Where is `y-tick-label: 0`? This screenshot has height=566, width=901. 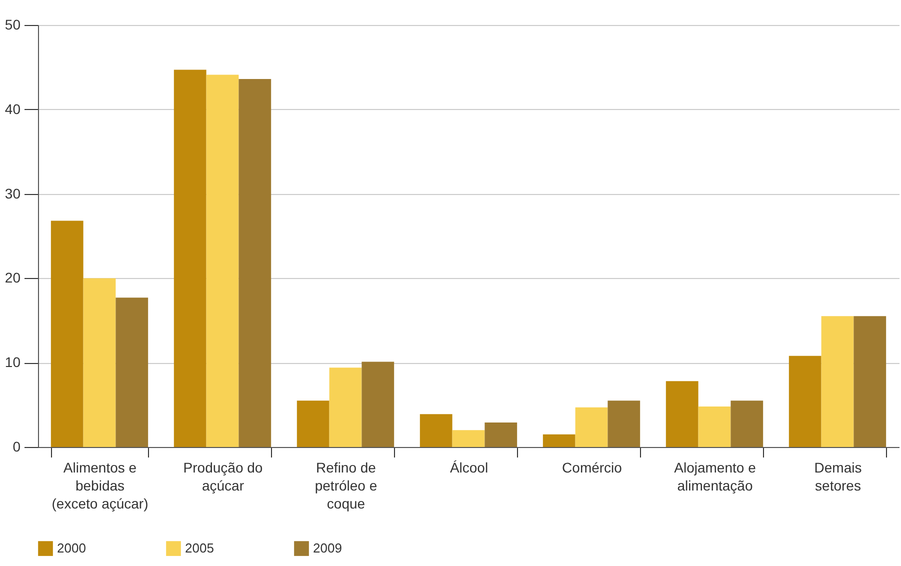
y-tick-label: 0 is located at coordinates (16, 446).